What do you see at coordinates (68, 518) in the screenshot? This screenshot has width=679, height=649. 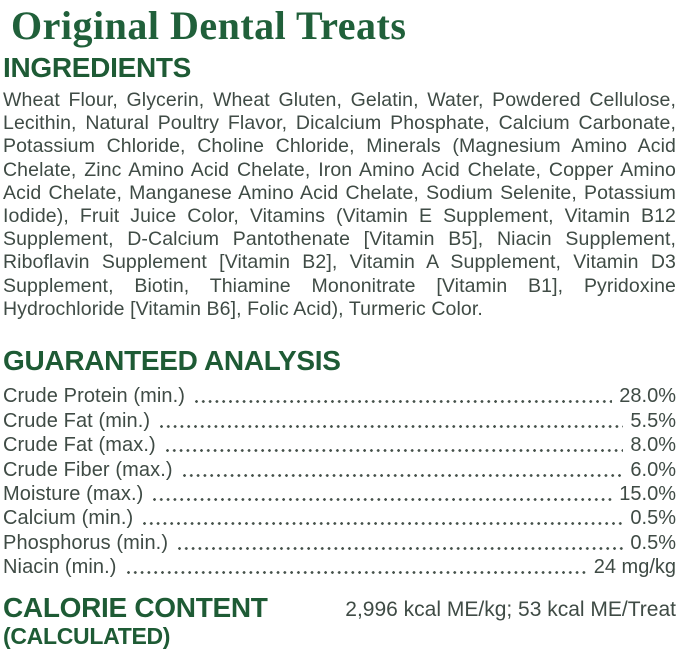 I see `analysis-label: Calcium (min.)` at bounding box center [68, 518].